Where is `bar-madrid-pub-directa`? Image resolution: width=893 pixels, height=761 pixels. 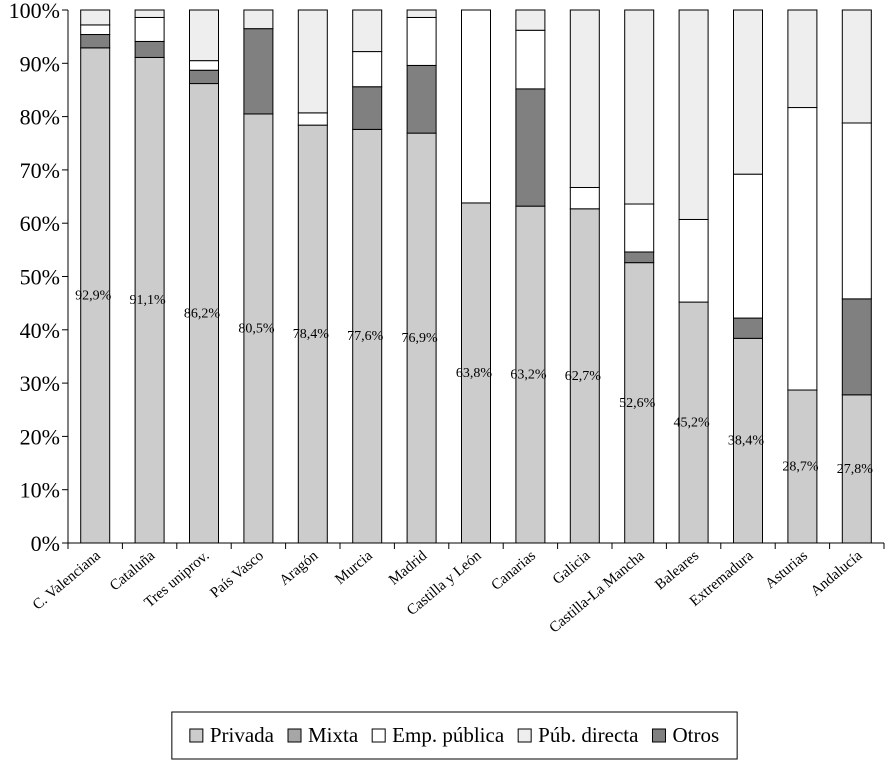 bar-madrid-pub-directa is located at coordinates (421, 13).